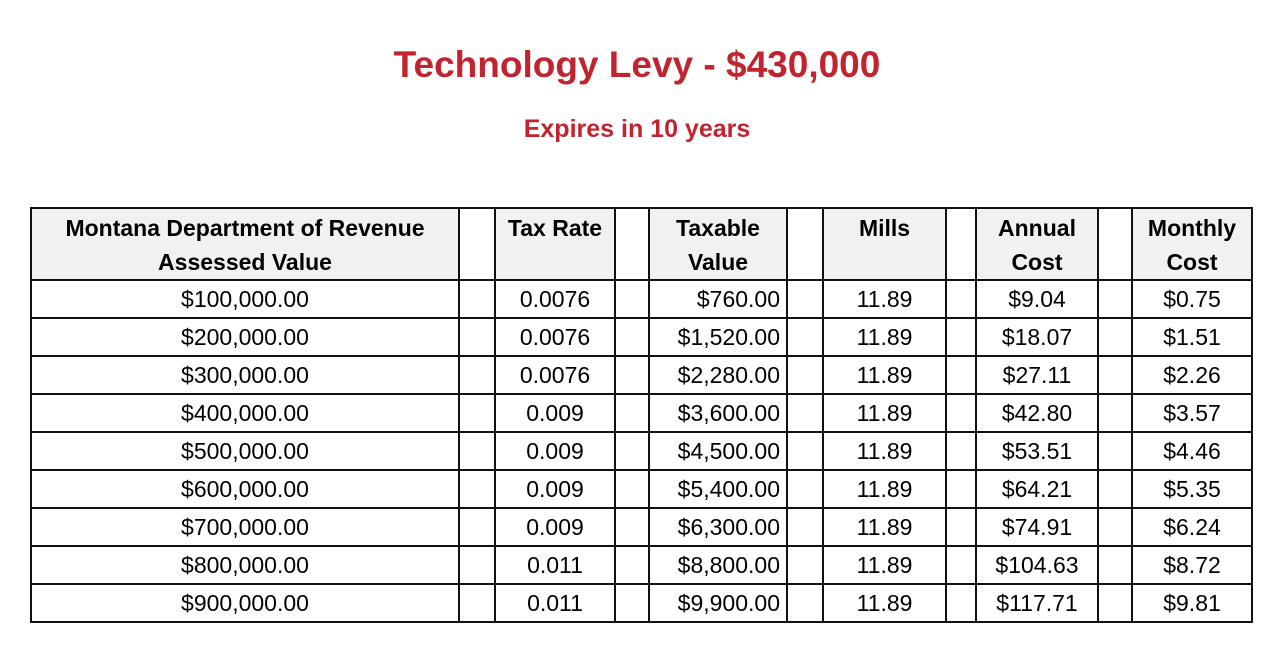 This screenshot has height=670, width=1280. What do you see at coordinates (1192, 375) in the screenshot?
I see `cell-monthly-cost: $2.26` at bounding box center [1192, 375].